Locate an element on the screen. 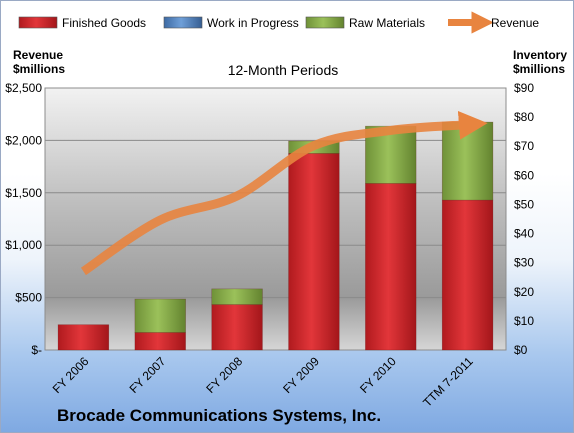 The width and height of the screenshot is (574, 433). right-tick-label: $50 is located at coordinates (524, 204).